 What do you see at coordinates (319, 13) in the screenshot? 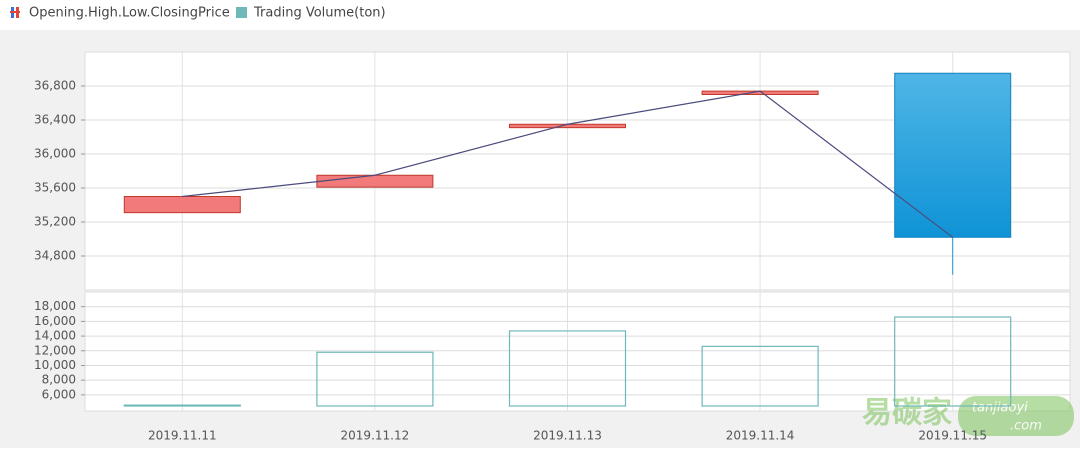
I see `legend-text: Trading Volume(ton)` at bounding box center [319, 13].